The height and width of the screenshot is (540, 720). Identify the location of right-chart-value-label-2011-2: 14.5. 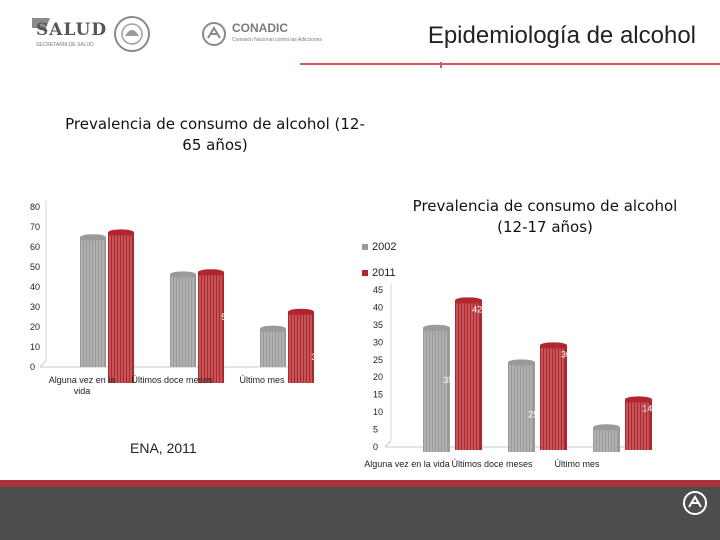
(651, 408).